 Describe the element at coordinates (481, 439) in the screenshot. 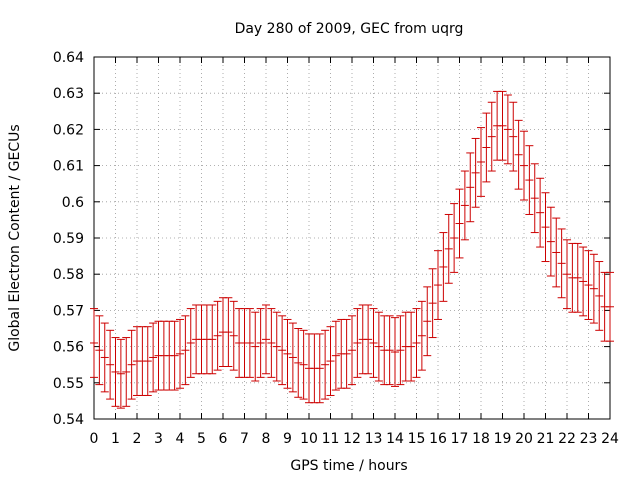

I see `x-tick-label: 18` at that location.